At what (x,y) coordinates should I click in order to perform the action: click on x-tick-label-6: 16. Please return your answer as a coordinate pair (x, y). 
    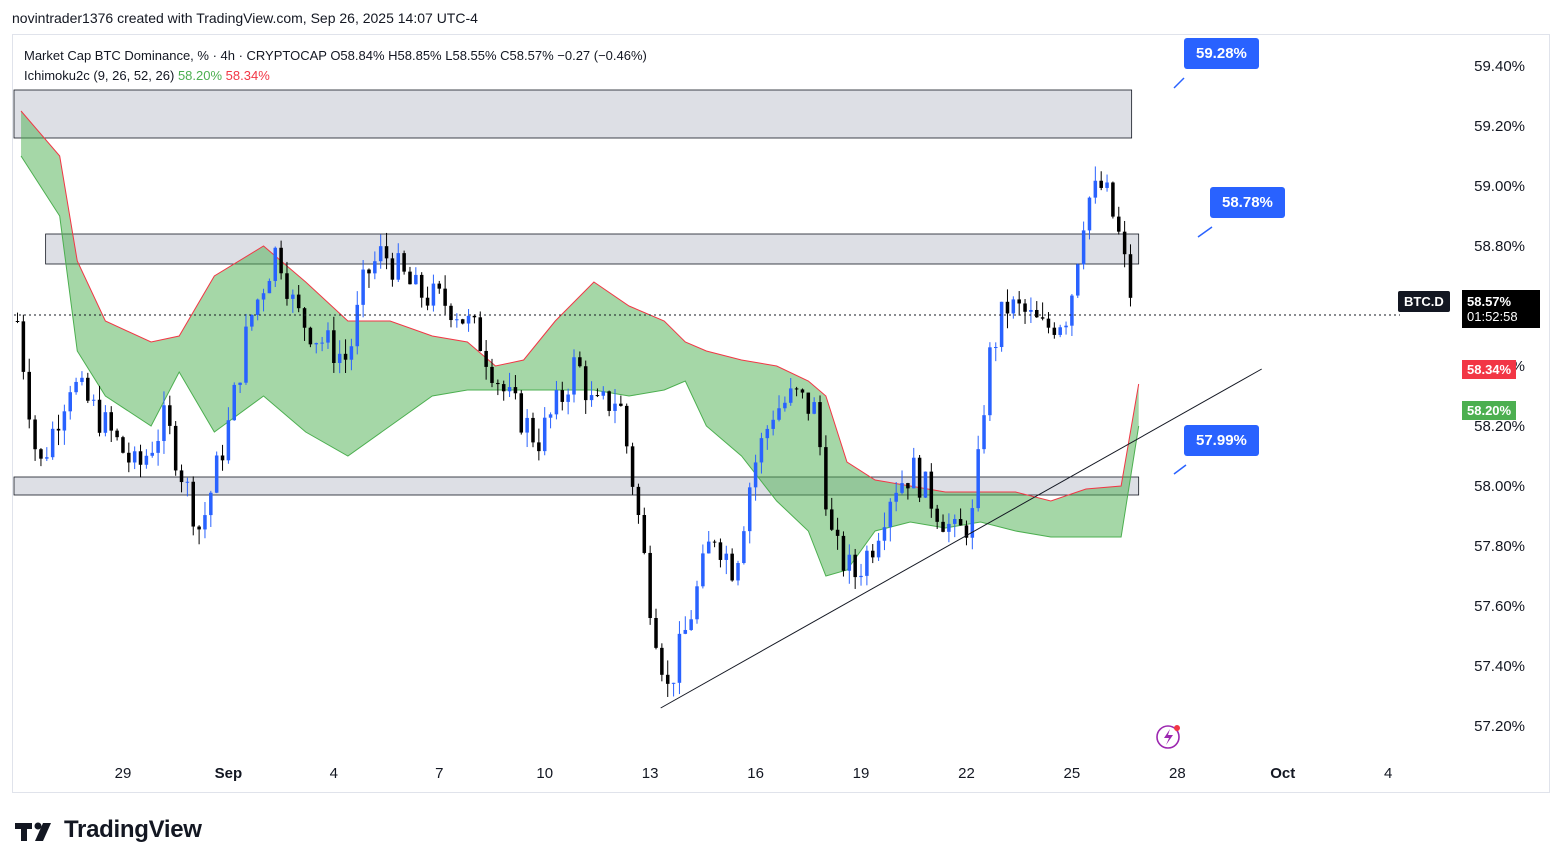
    Looking at the image, I should click on (755, 773).